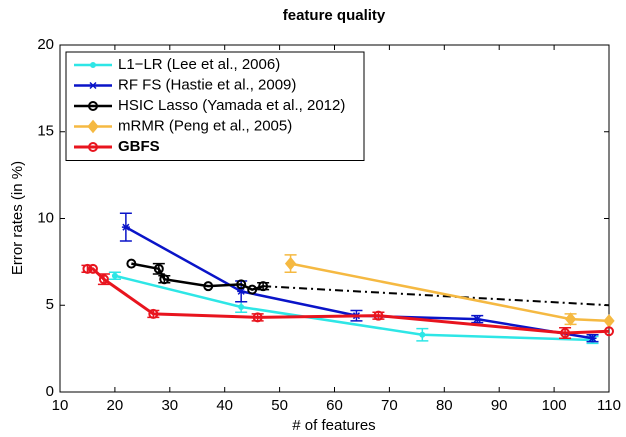 The image size is (626, 437). I want to click on legend-label: L1−LR (Lee et al., 2006), so click(199, 64).